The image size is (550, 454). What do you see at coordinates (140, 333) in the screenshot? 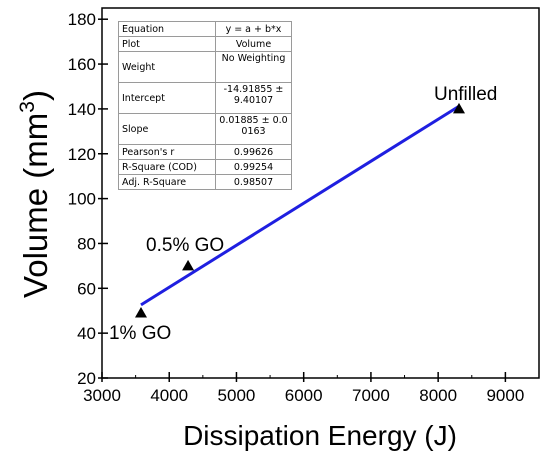
I see `data-point-label: 1% GO` at bounding box center [140, 333].